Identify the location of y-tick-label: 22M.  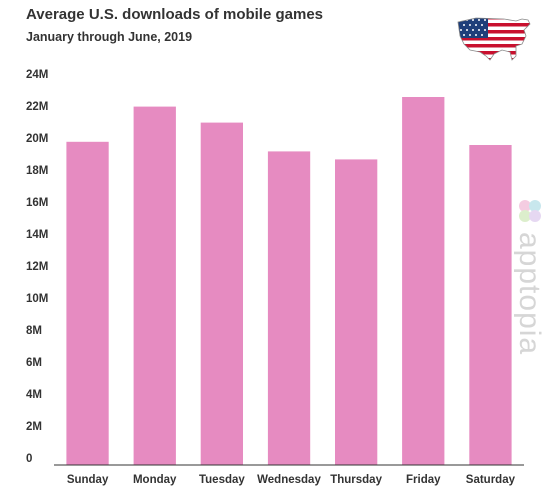
(37, 107).